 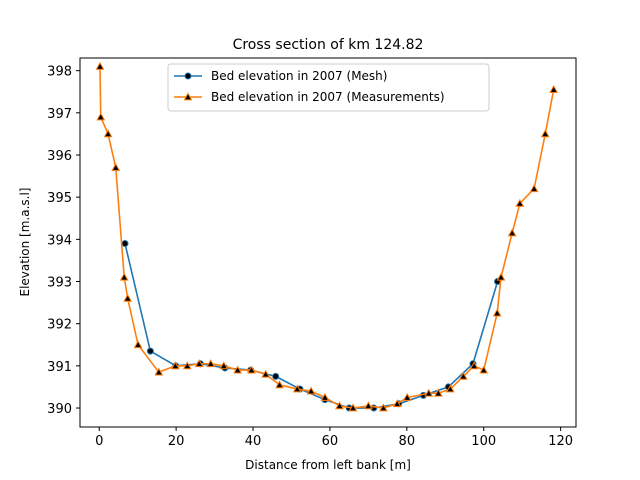 I want to click on legend-box, so click(x=328, y=87).